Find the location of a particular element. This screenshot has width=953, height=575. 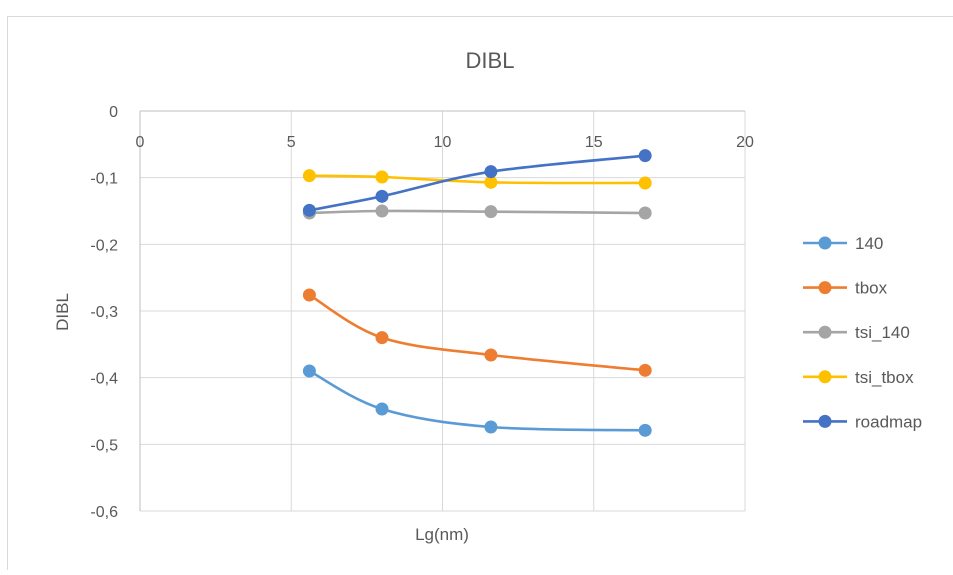

legend-label: roadmap is located at coordinates (888, 421).